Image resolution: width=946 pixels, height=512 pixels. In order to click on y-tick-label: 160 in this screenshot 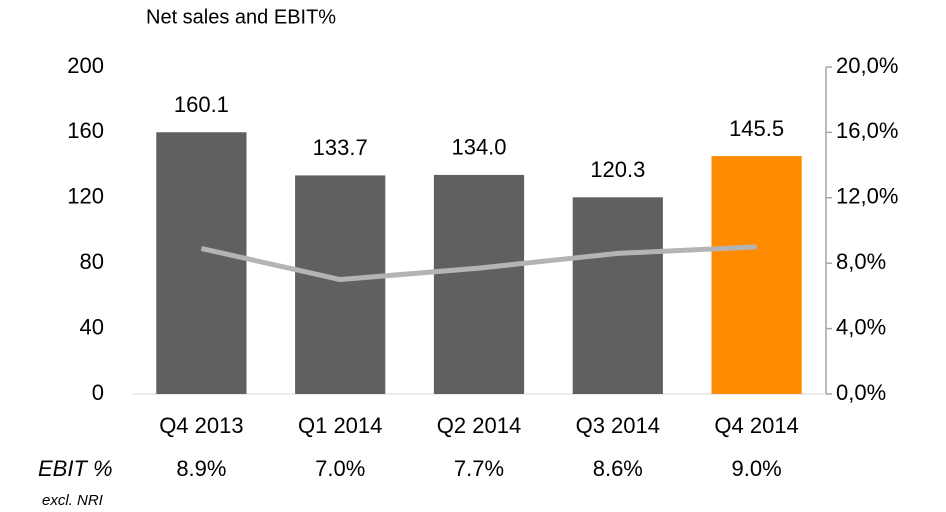, I will do `click(85, 130)`.